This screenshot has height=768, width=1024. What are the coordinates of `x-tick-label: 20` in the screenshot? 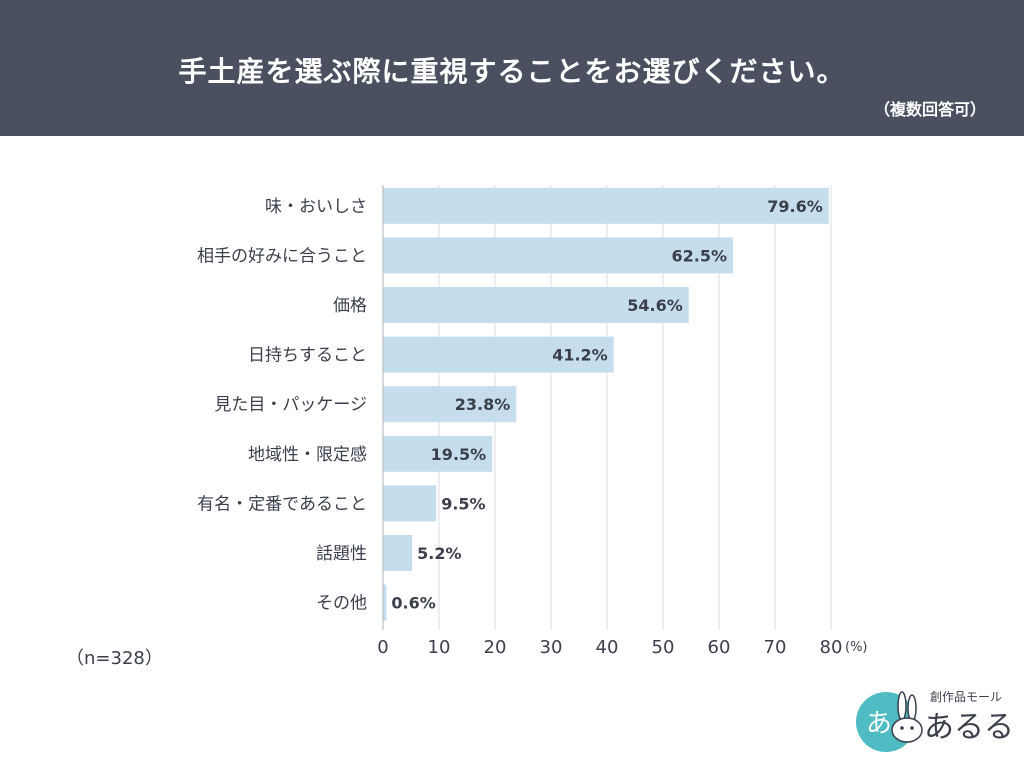 It's located at (495, 647).